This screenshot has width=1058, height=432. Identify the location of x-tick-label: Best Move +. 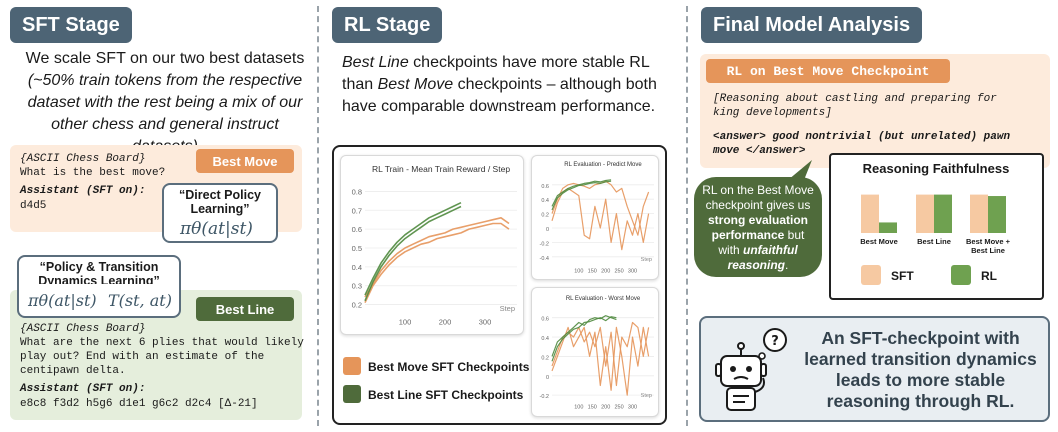
(988, 241).